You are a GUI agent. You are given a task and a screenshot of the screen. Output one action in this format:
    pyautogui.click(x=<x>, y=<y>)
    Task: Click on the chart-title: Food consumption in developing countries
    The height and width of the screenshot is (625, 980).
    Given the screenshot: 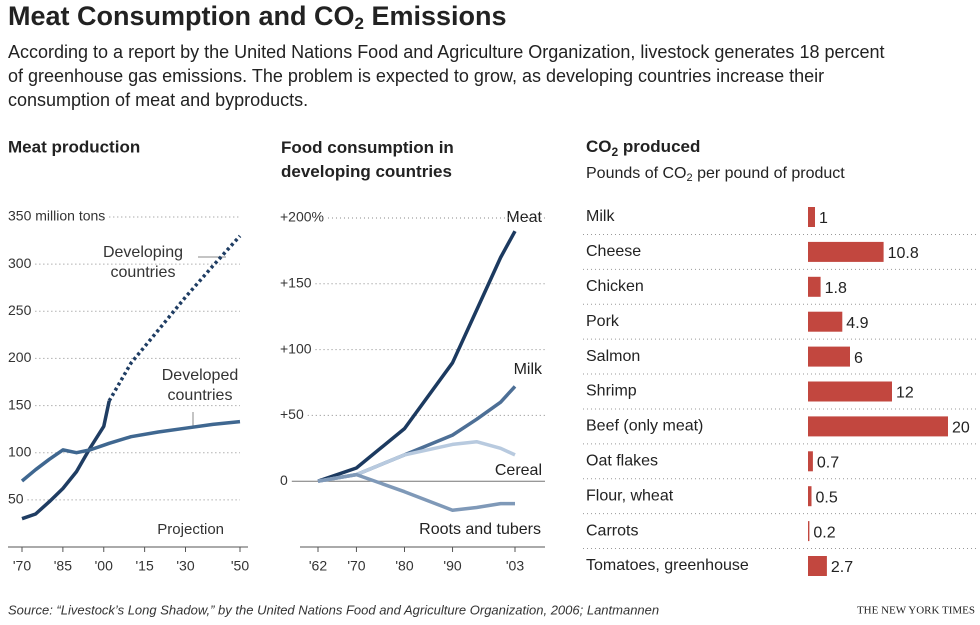 What is the action you would take?
    pyautogui.click(x=367, y=159)
    